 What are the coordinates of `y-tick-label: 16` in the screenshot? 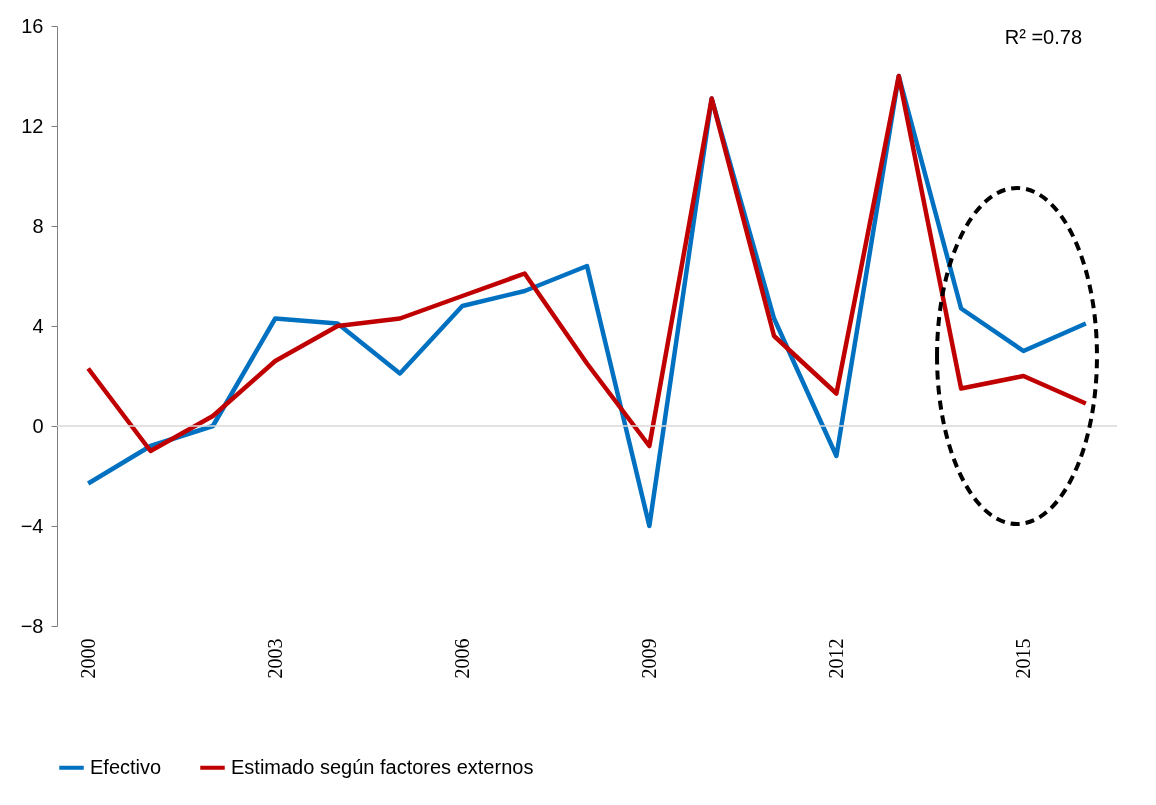 It's located at (32, 25).